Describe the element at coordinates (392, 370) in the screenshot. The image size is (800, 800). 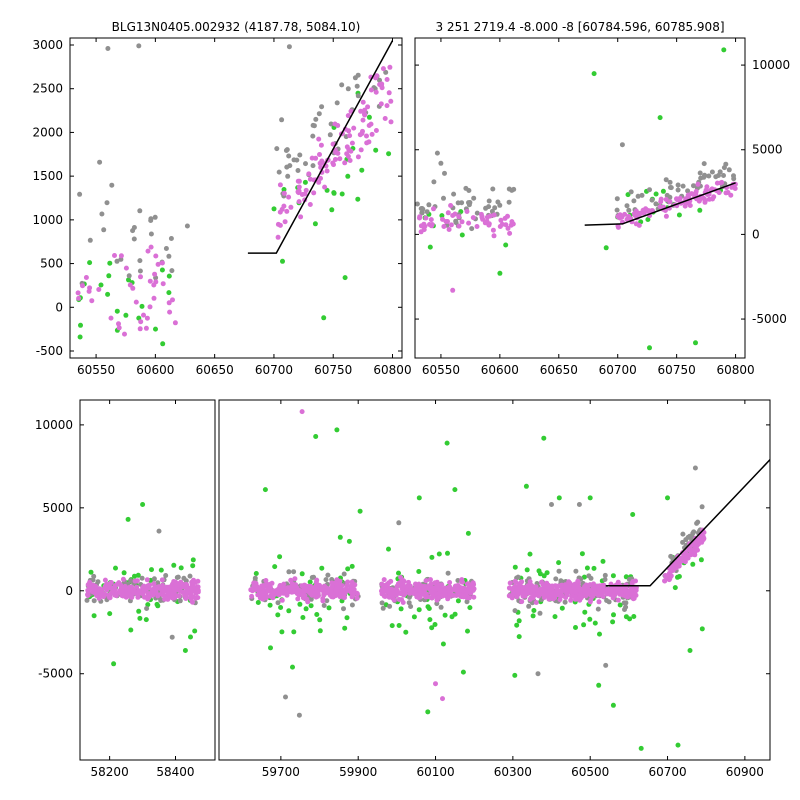
I see `x-tick-label: 60800` at that location.